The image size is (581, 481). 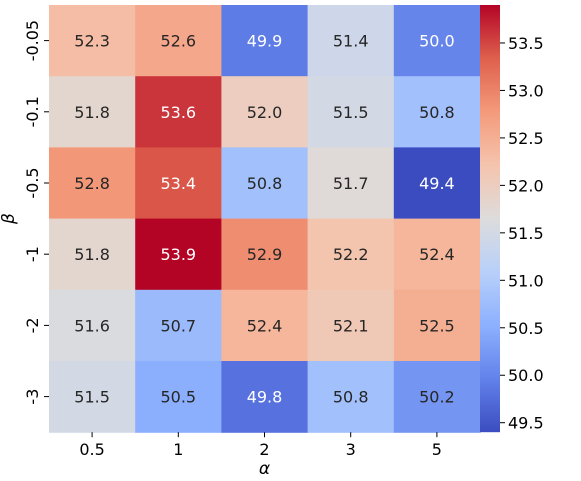 I want to click on cell-value-label: 52.9, so click(x=265, y=254).